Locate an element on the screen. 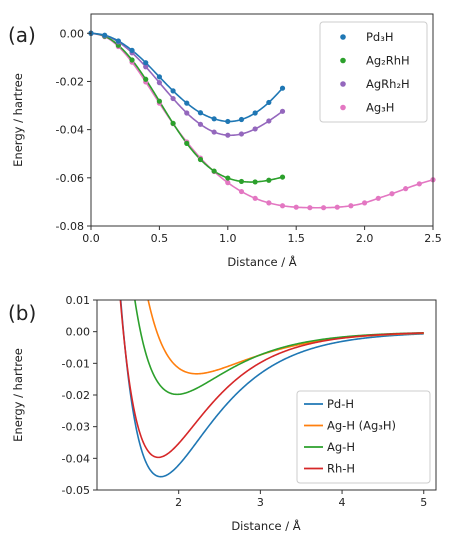  legend-label: Rh-H is located at coordinates (341, 469).